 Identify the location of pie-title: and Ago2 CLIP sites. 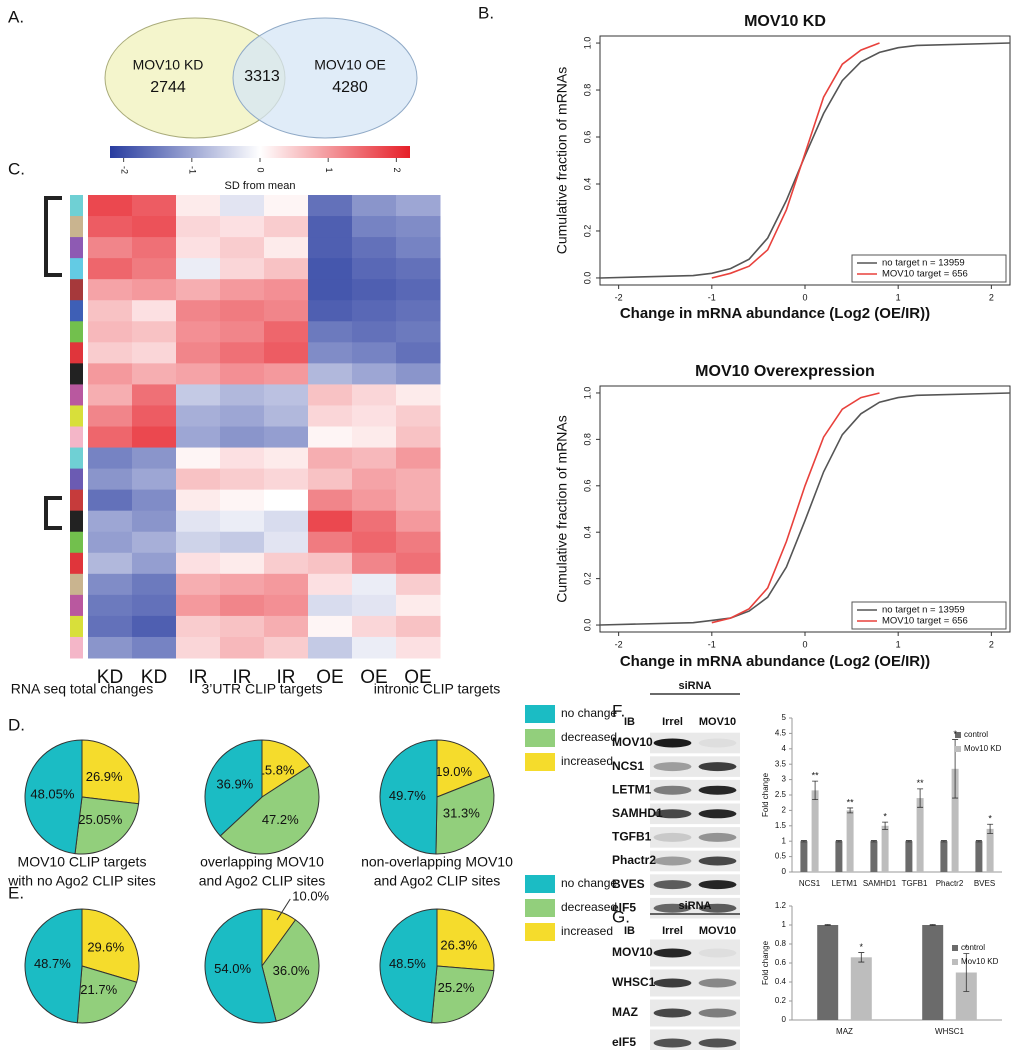
(262, 881).